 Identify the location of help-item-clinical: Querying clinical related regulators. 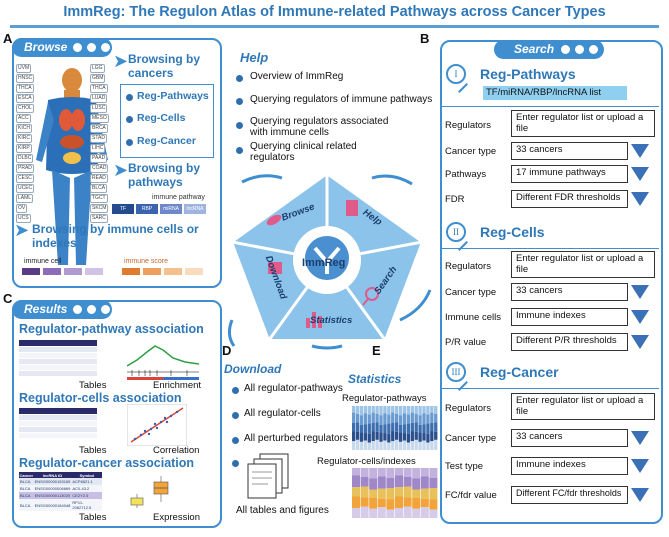
(303, 152).